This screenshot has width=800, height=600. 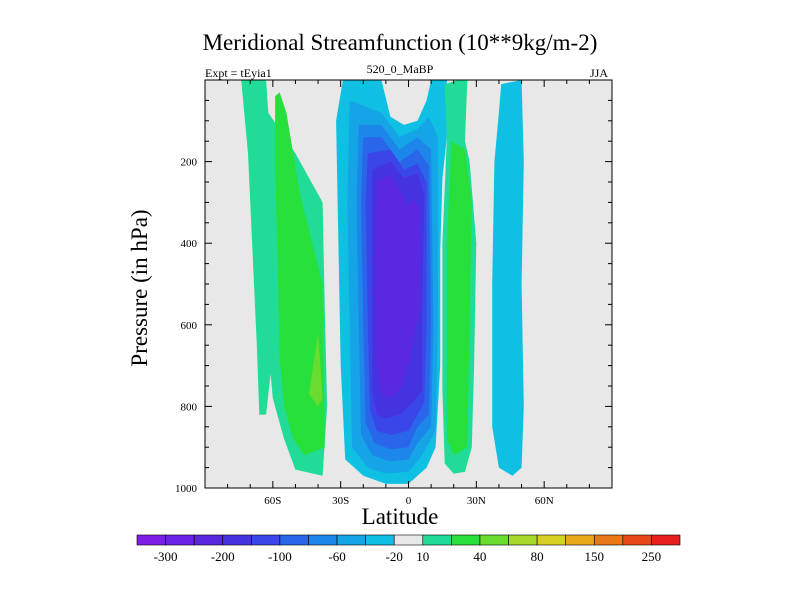 I want to click on x-tick-label: 30N, so click(x=476, y=501).